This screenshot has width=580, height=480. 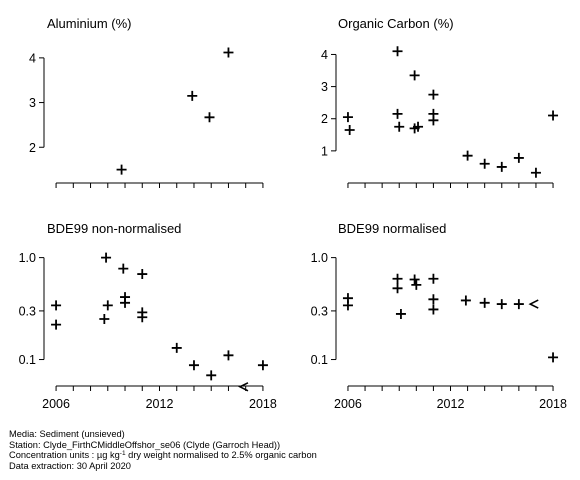 What do you see at coordinates (64, 455) in the screenshot?
I see `units-prefix: Concentration units : µg kg` at bounding box center [64, 455].